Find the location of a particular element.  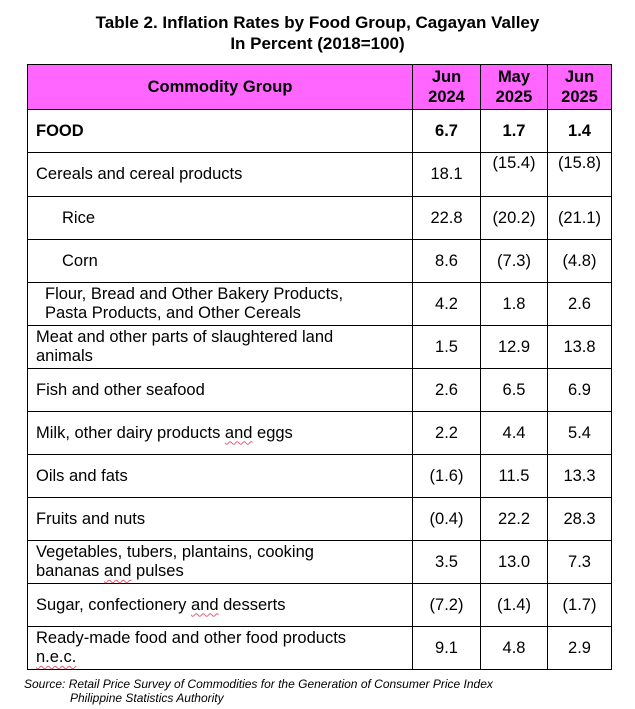

cell-value: 1.4 is located at coordinates (579, 131).